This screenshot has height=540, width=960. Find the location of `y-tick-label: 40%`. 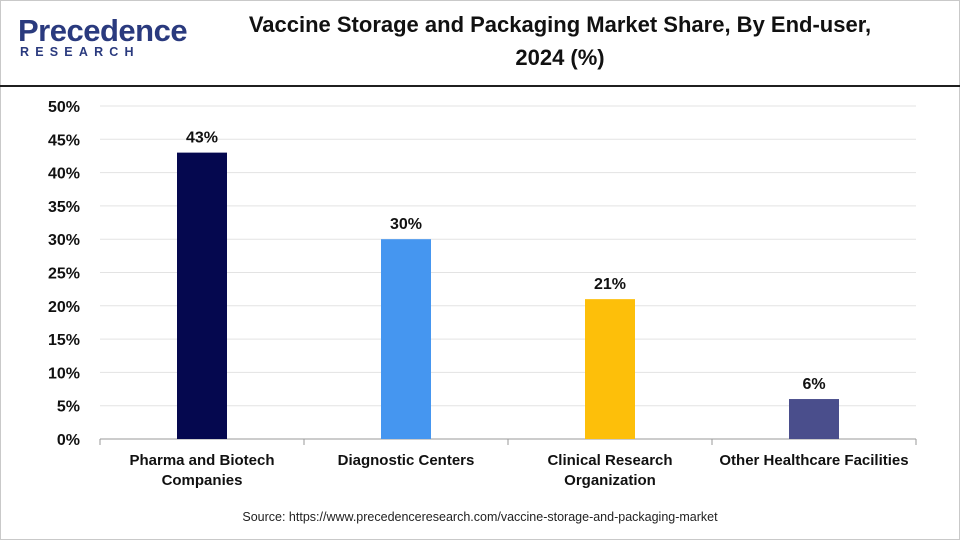

y-tick-label: 40% is located at coordinates (64, 174).